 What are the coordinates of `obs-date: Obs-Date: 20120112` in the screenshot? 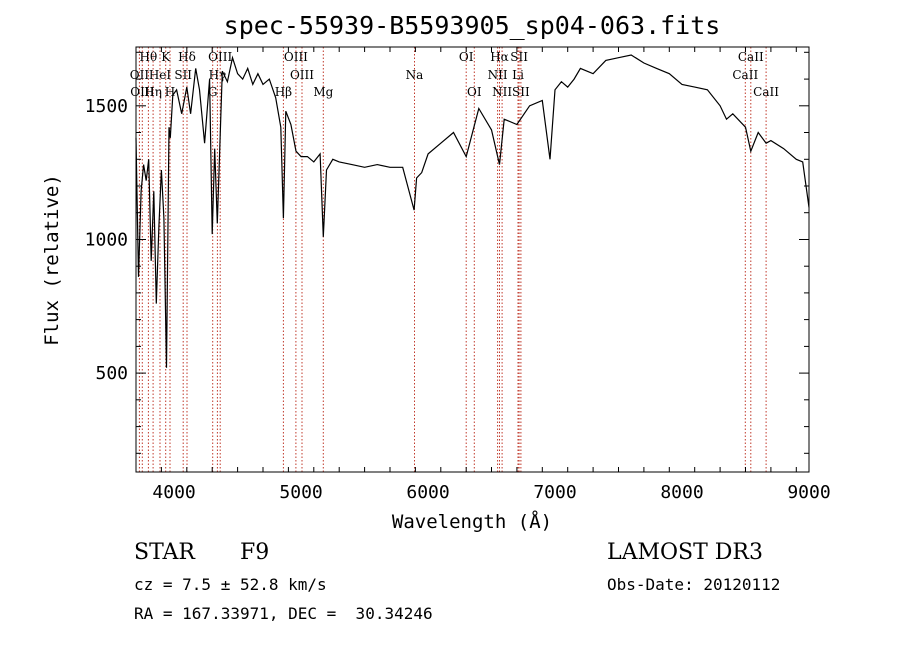 It's located at (694, 584).